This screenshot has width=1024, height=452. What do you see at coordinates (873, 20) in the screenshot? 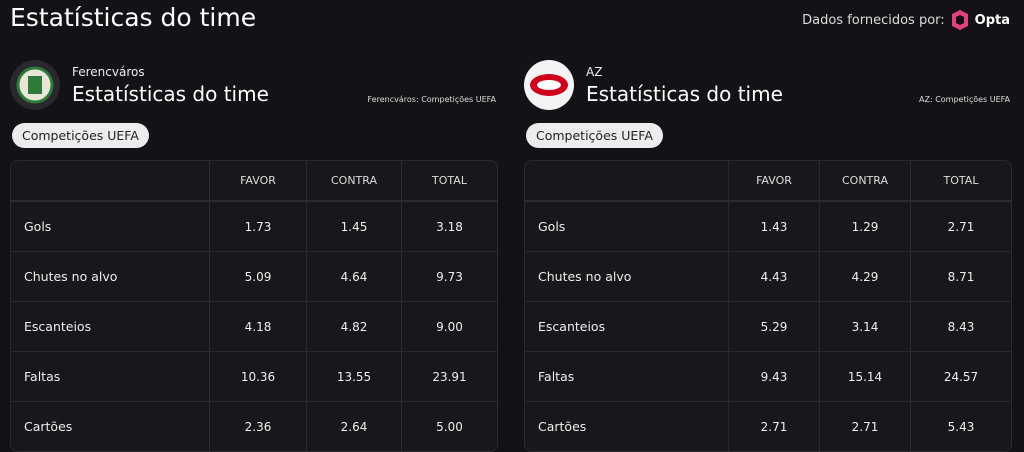
I see `source-label: Dados fornecidos por:` at bounding box center [873, 20].